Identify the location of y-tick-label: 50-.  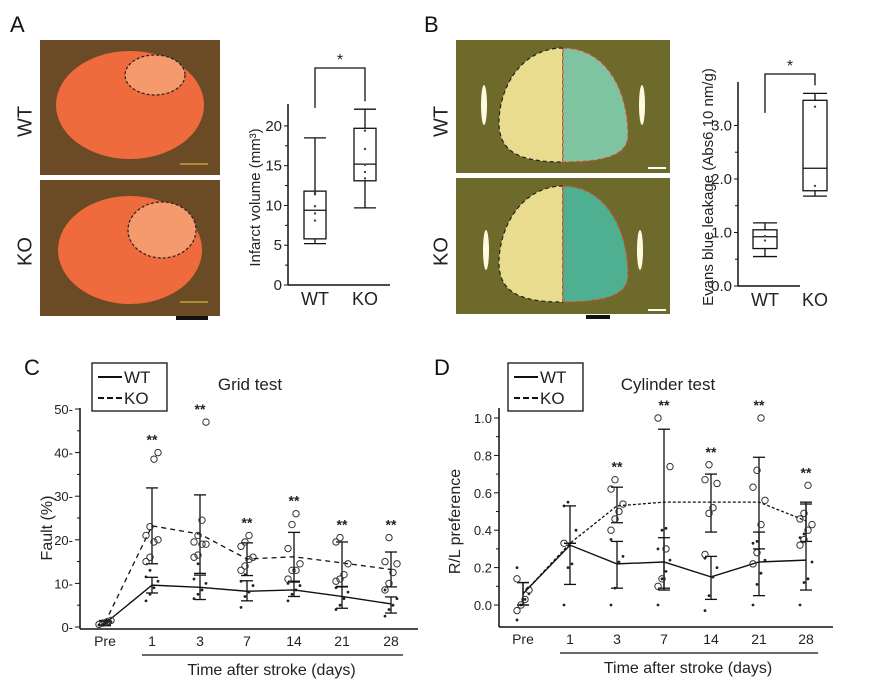
(63, 409).